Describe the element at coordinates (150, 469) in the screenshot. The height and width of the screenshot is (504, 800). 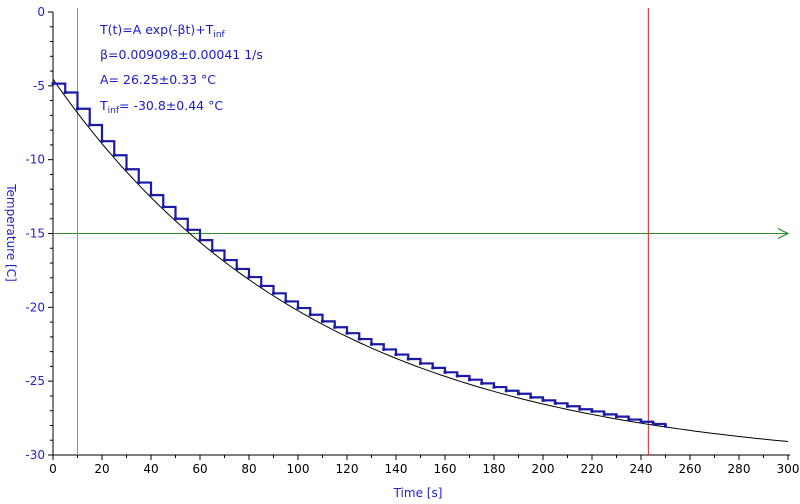
I see `x-tick-label: 40` at that location.